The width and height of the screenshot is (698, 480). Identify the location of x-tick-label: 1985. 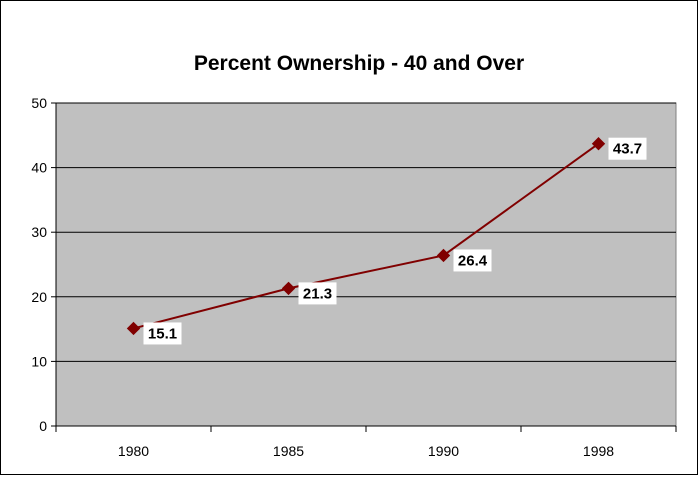
(288, 451).